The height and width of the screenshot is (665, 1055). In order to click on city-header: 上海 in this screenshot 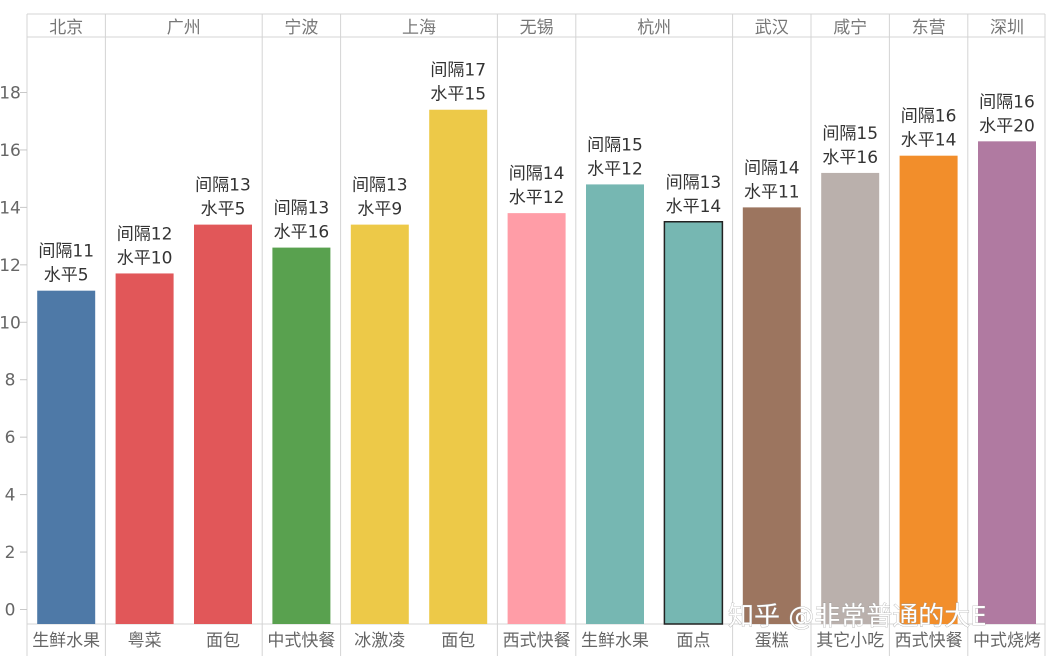, I will do `click(419, 28)`.